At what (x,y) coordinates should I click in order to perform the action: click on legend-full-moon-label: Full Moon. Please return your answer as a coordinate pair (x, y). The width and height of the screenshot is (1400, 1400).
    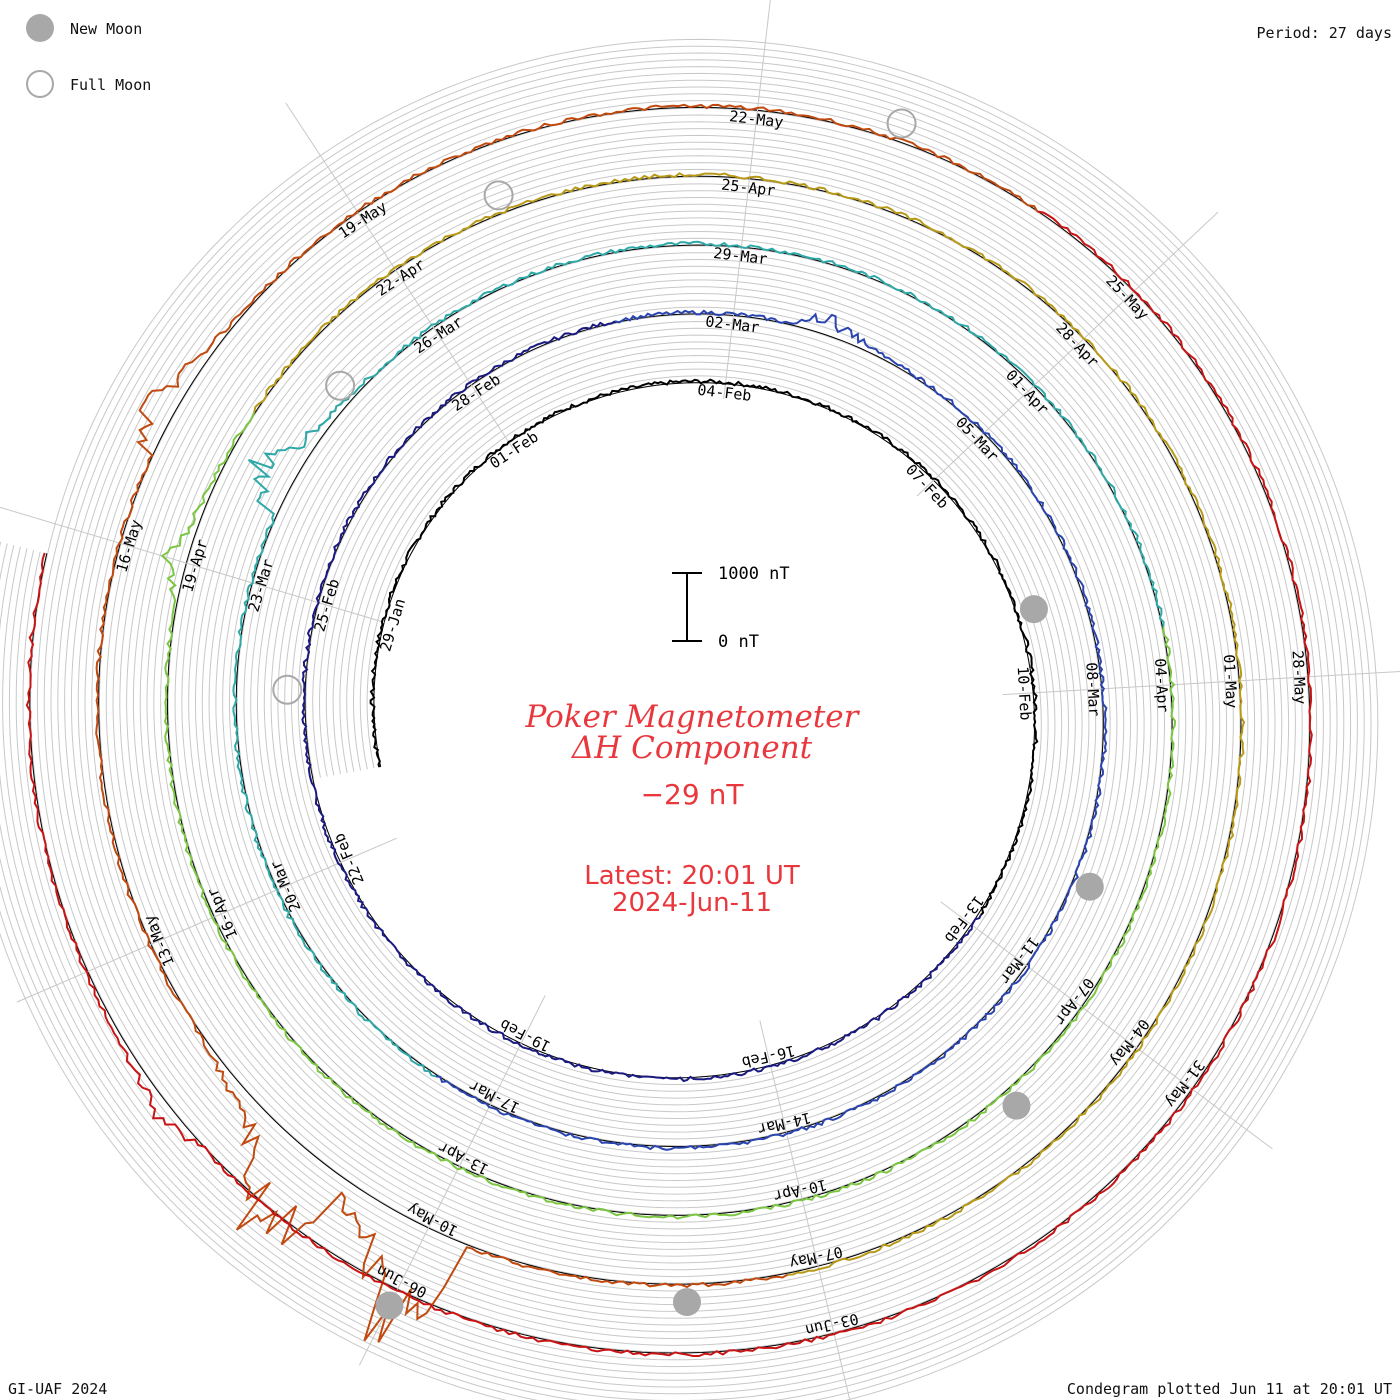
    Looking at the image, I should click on (111, 85).